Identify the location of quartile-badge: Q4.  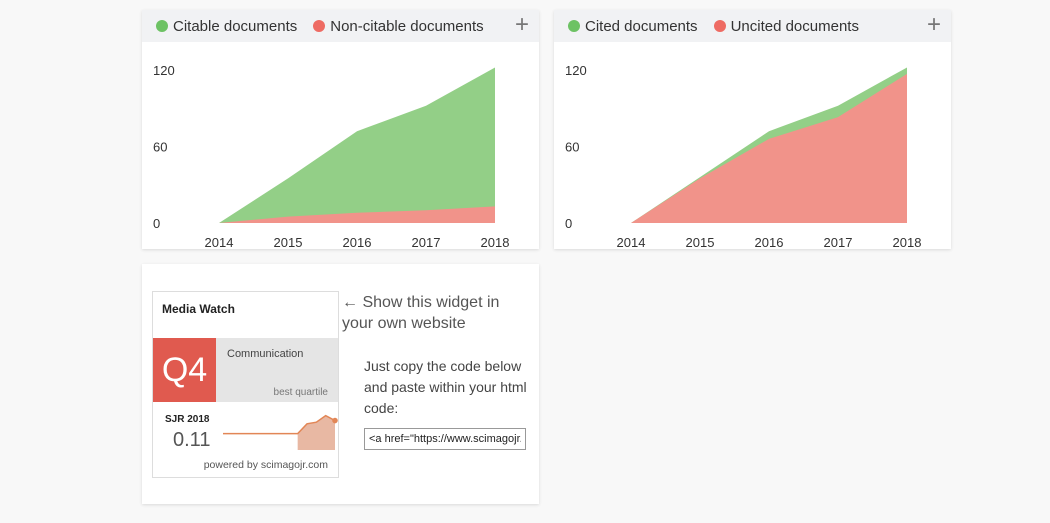
(184, 370).